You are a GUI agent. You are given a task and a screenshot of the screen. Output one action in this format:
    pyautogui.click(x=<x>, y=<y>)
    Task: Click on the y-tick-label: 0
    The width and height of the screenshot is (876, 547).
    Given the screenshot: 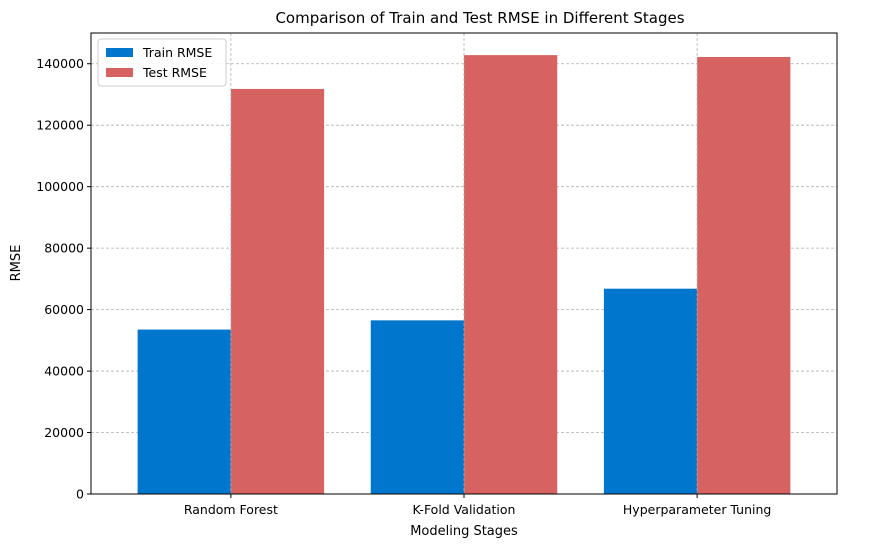 What is the action you would take?
    pyautogui.click(x=80, y=494)
    